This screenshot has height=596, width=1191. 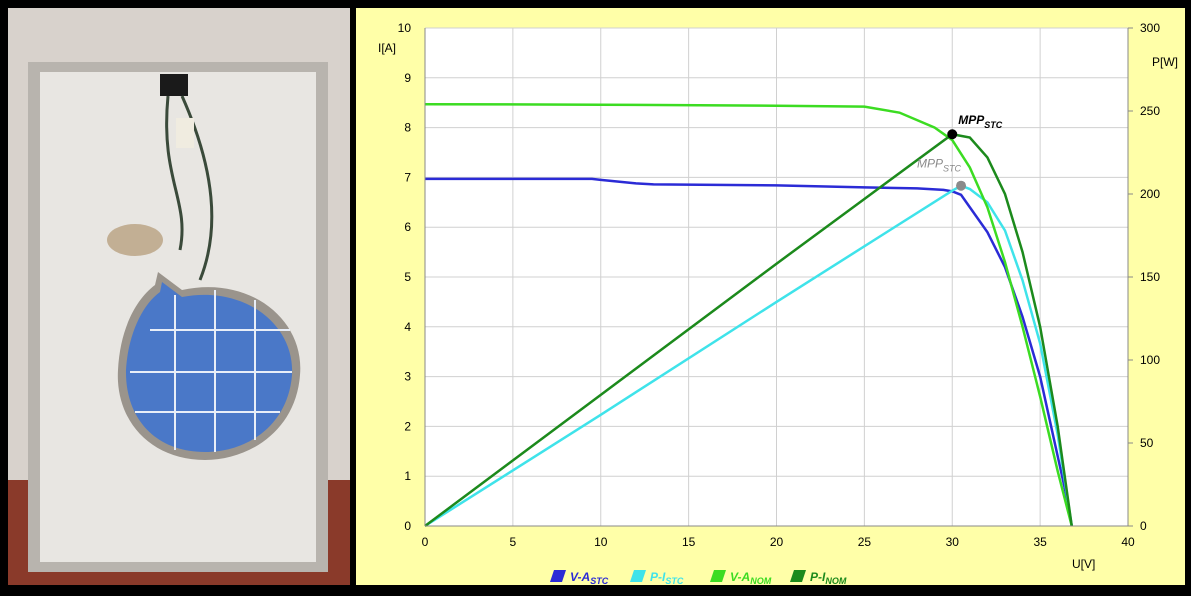 What do you see at coordinates (407, 327) in the screenshot?
I see `y-tick-label: 4` at bounding box center [407, 327].